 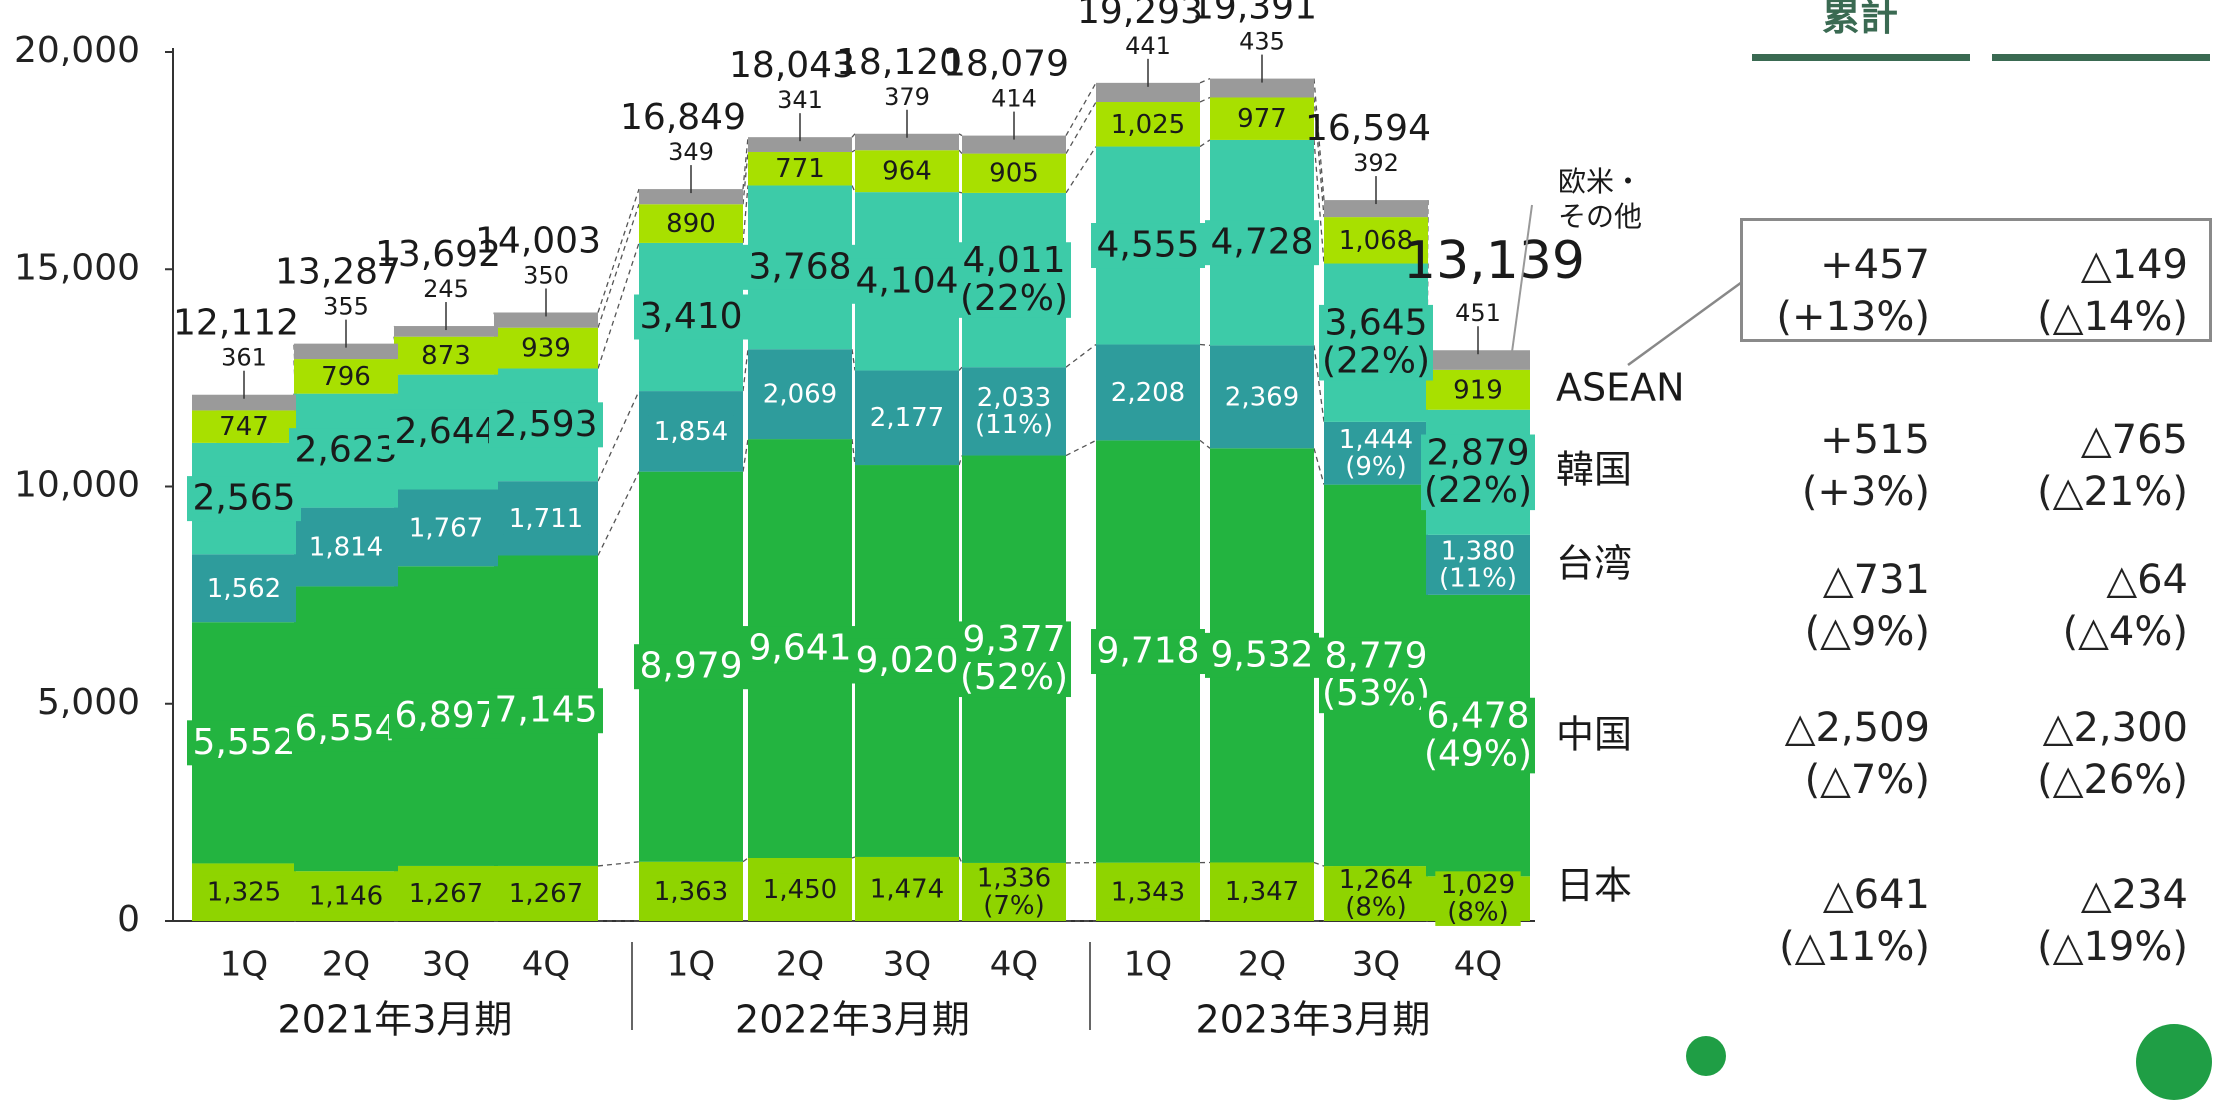 What do you see at coordinates (2112, 780) in the screenshot?
I see `comparison-pct: (△26%)` at bounding box center [2112, 780].